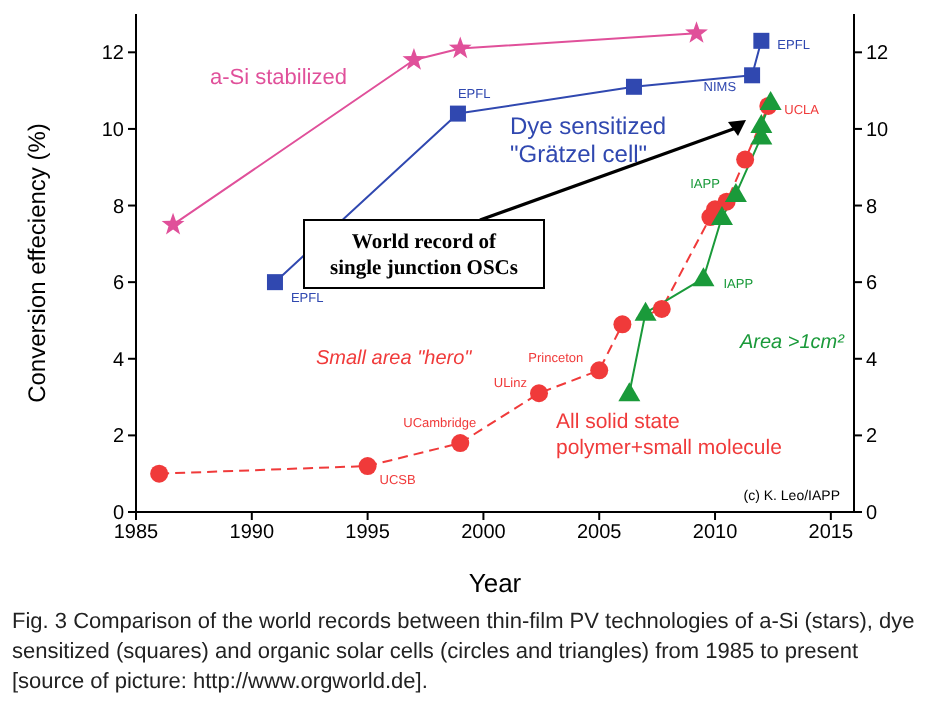  Describe the element at coordinates (588, 140) in the screenshot. I see `series-label: Dye sensitized "Grätzel cell"` at that location.